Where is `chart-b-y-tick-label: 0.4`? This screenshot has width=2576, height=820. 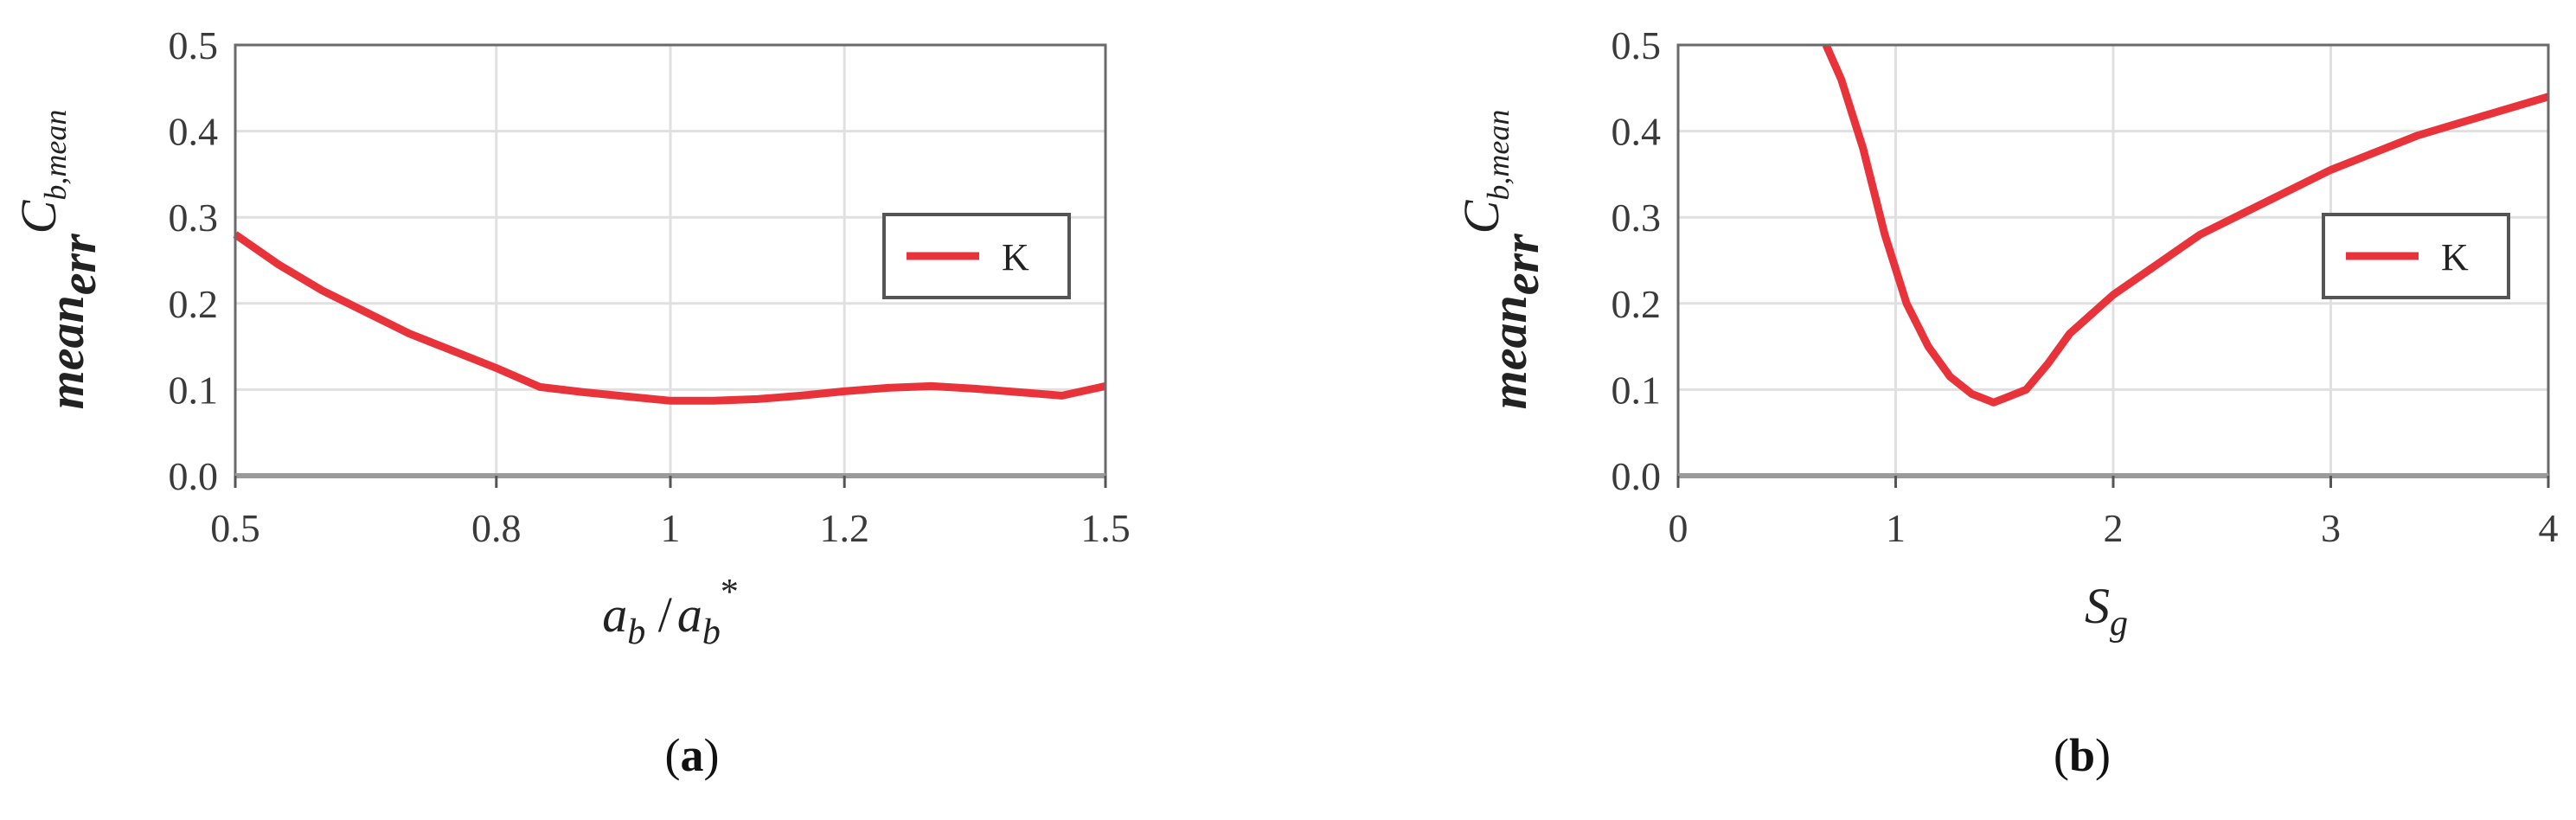
chart-b-y-tick-label: 0.4 is located at coordinates (1637, 132).